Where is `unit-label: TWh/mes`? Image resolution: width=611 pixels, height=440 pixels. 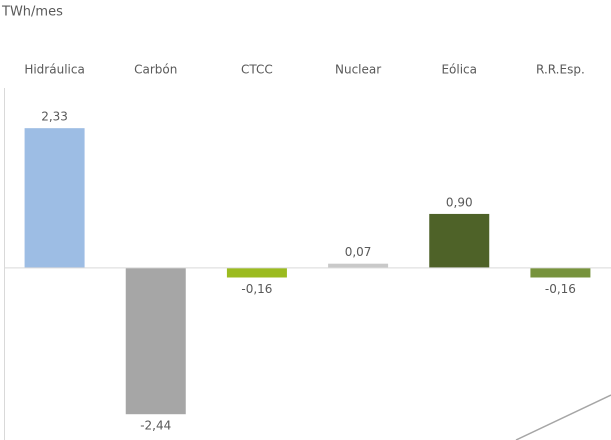
unit-label: TWh/mes is located at coordinates (32, 12).